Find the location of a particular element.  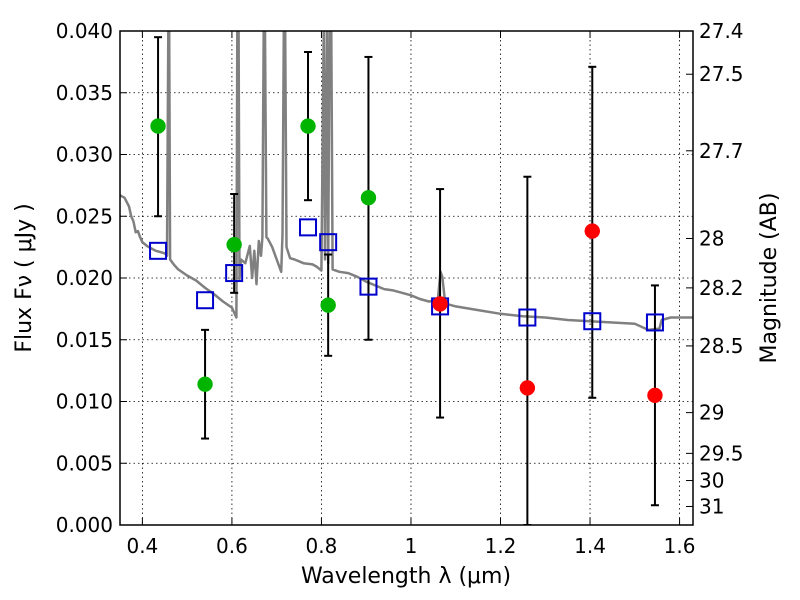

x-tick-label: 0.4 is located at coordinates (142, 546).